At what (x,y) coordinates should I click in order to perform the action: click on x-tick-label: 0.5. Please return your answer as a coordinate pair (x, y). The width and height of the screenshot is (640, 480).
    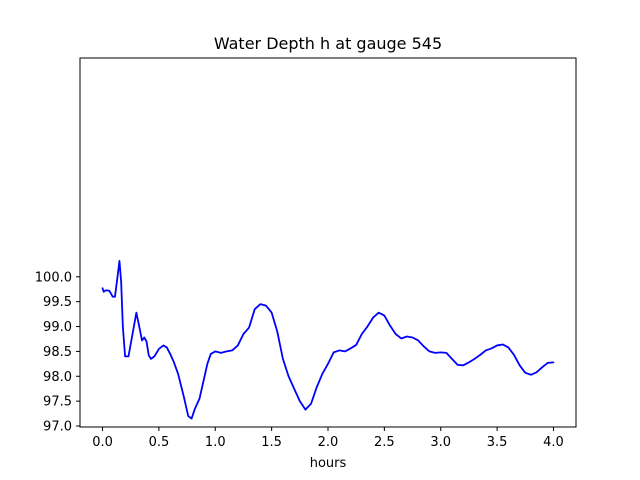
    Looking at the image, I should click on (159, 442).